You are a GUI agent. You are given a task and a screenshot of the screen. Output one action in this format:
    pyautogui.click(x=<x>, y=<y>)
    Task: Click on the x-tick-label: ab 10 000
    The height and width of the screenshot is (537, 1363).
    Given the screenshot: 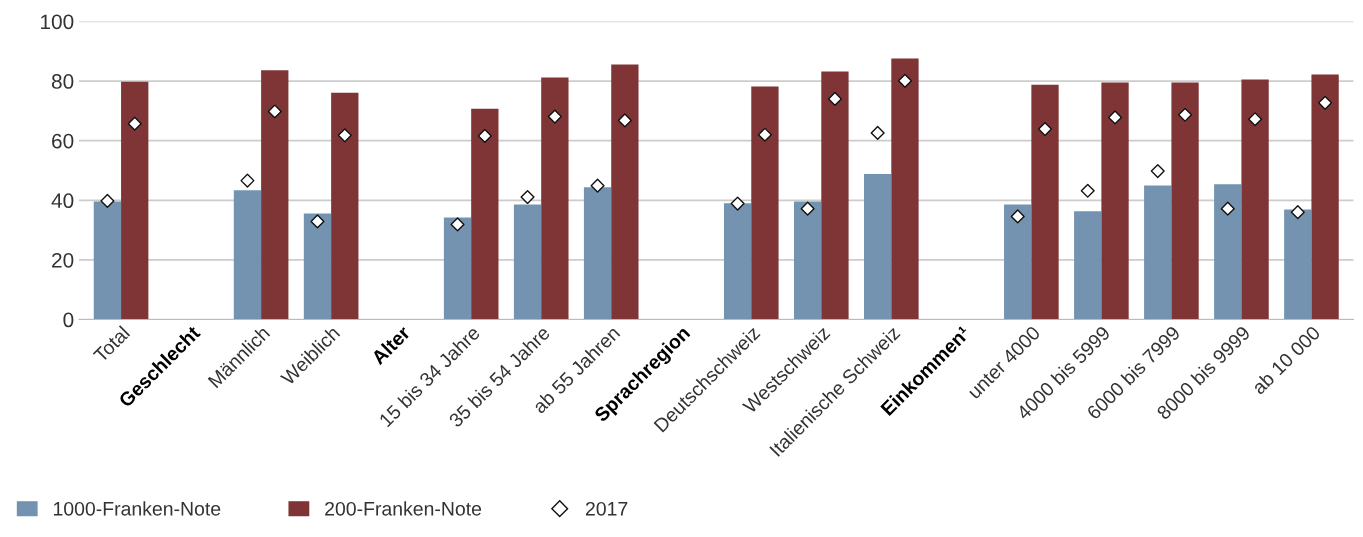 What is the action you would take?
    pyautogui.click(x=1286, y=360)
    